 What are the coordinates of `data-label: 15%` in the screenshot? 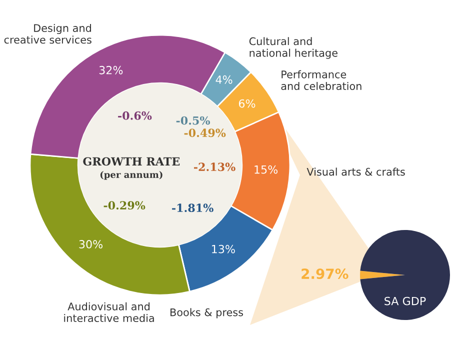 It's located at (266, 169).